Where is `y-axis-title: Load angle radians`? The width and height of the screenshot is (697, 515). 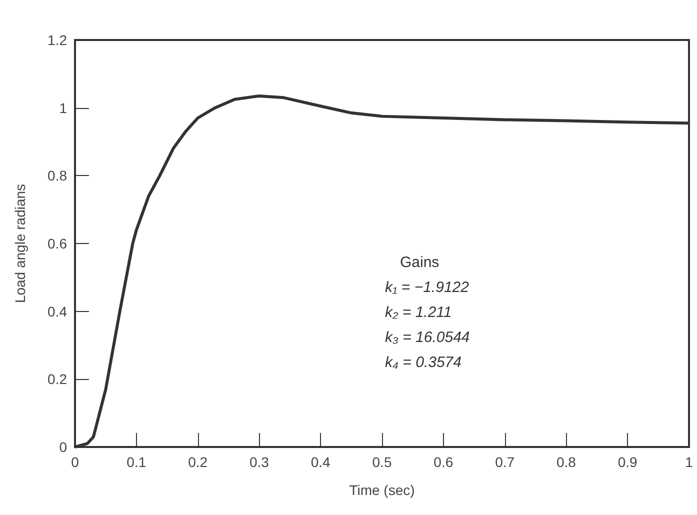 y-axis-title: Load angle radians is located at coordinates (20, 244).